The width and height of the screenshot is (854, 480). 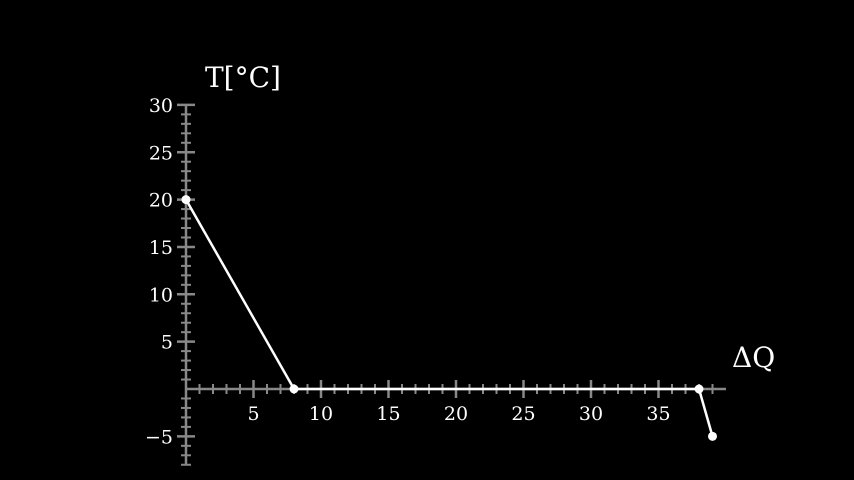 I want to click on x-tick-label: 10, so click(x=321, y=414).